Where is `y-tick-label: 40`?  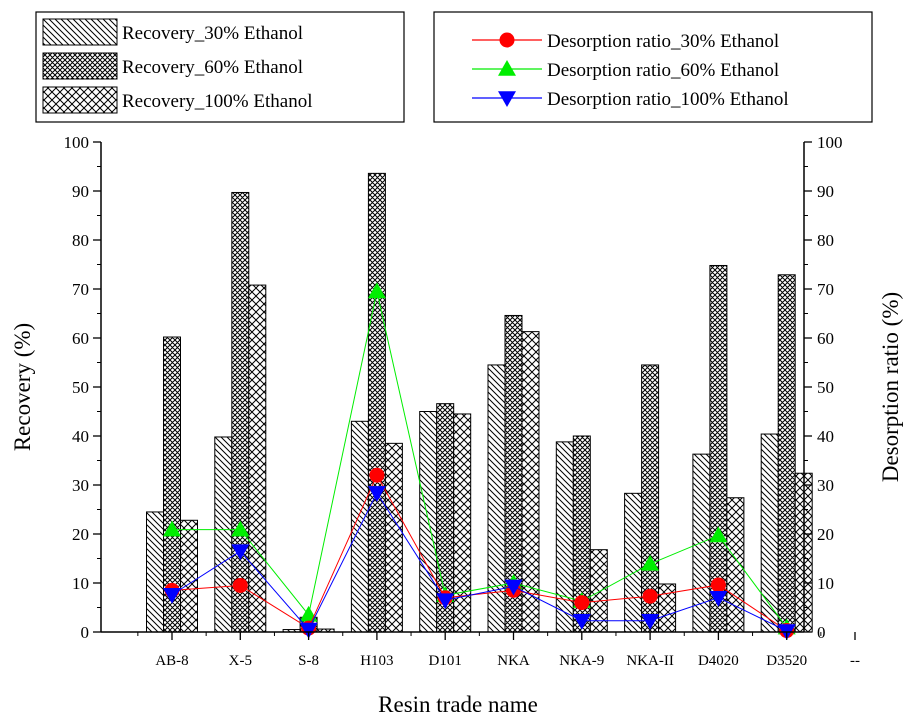 y-tick-label: 40 is located at coordinates (80, 436).